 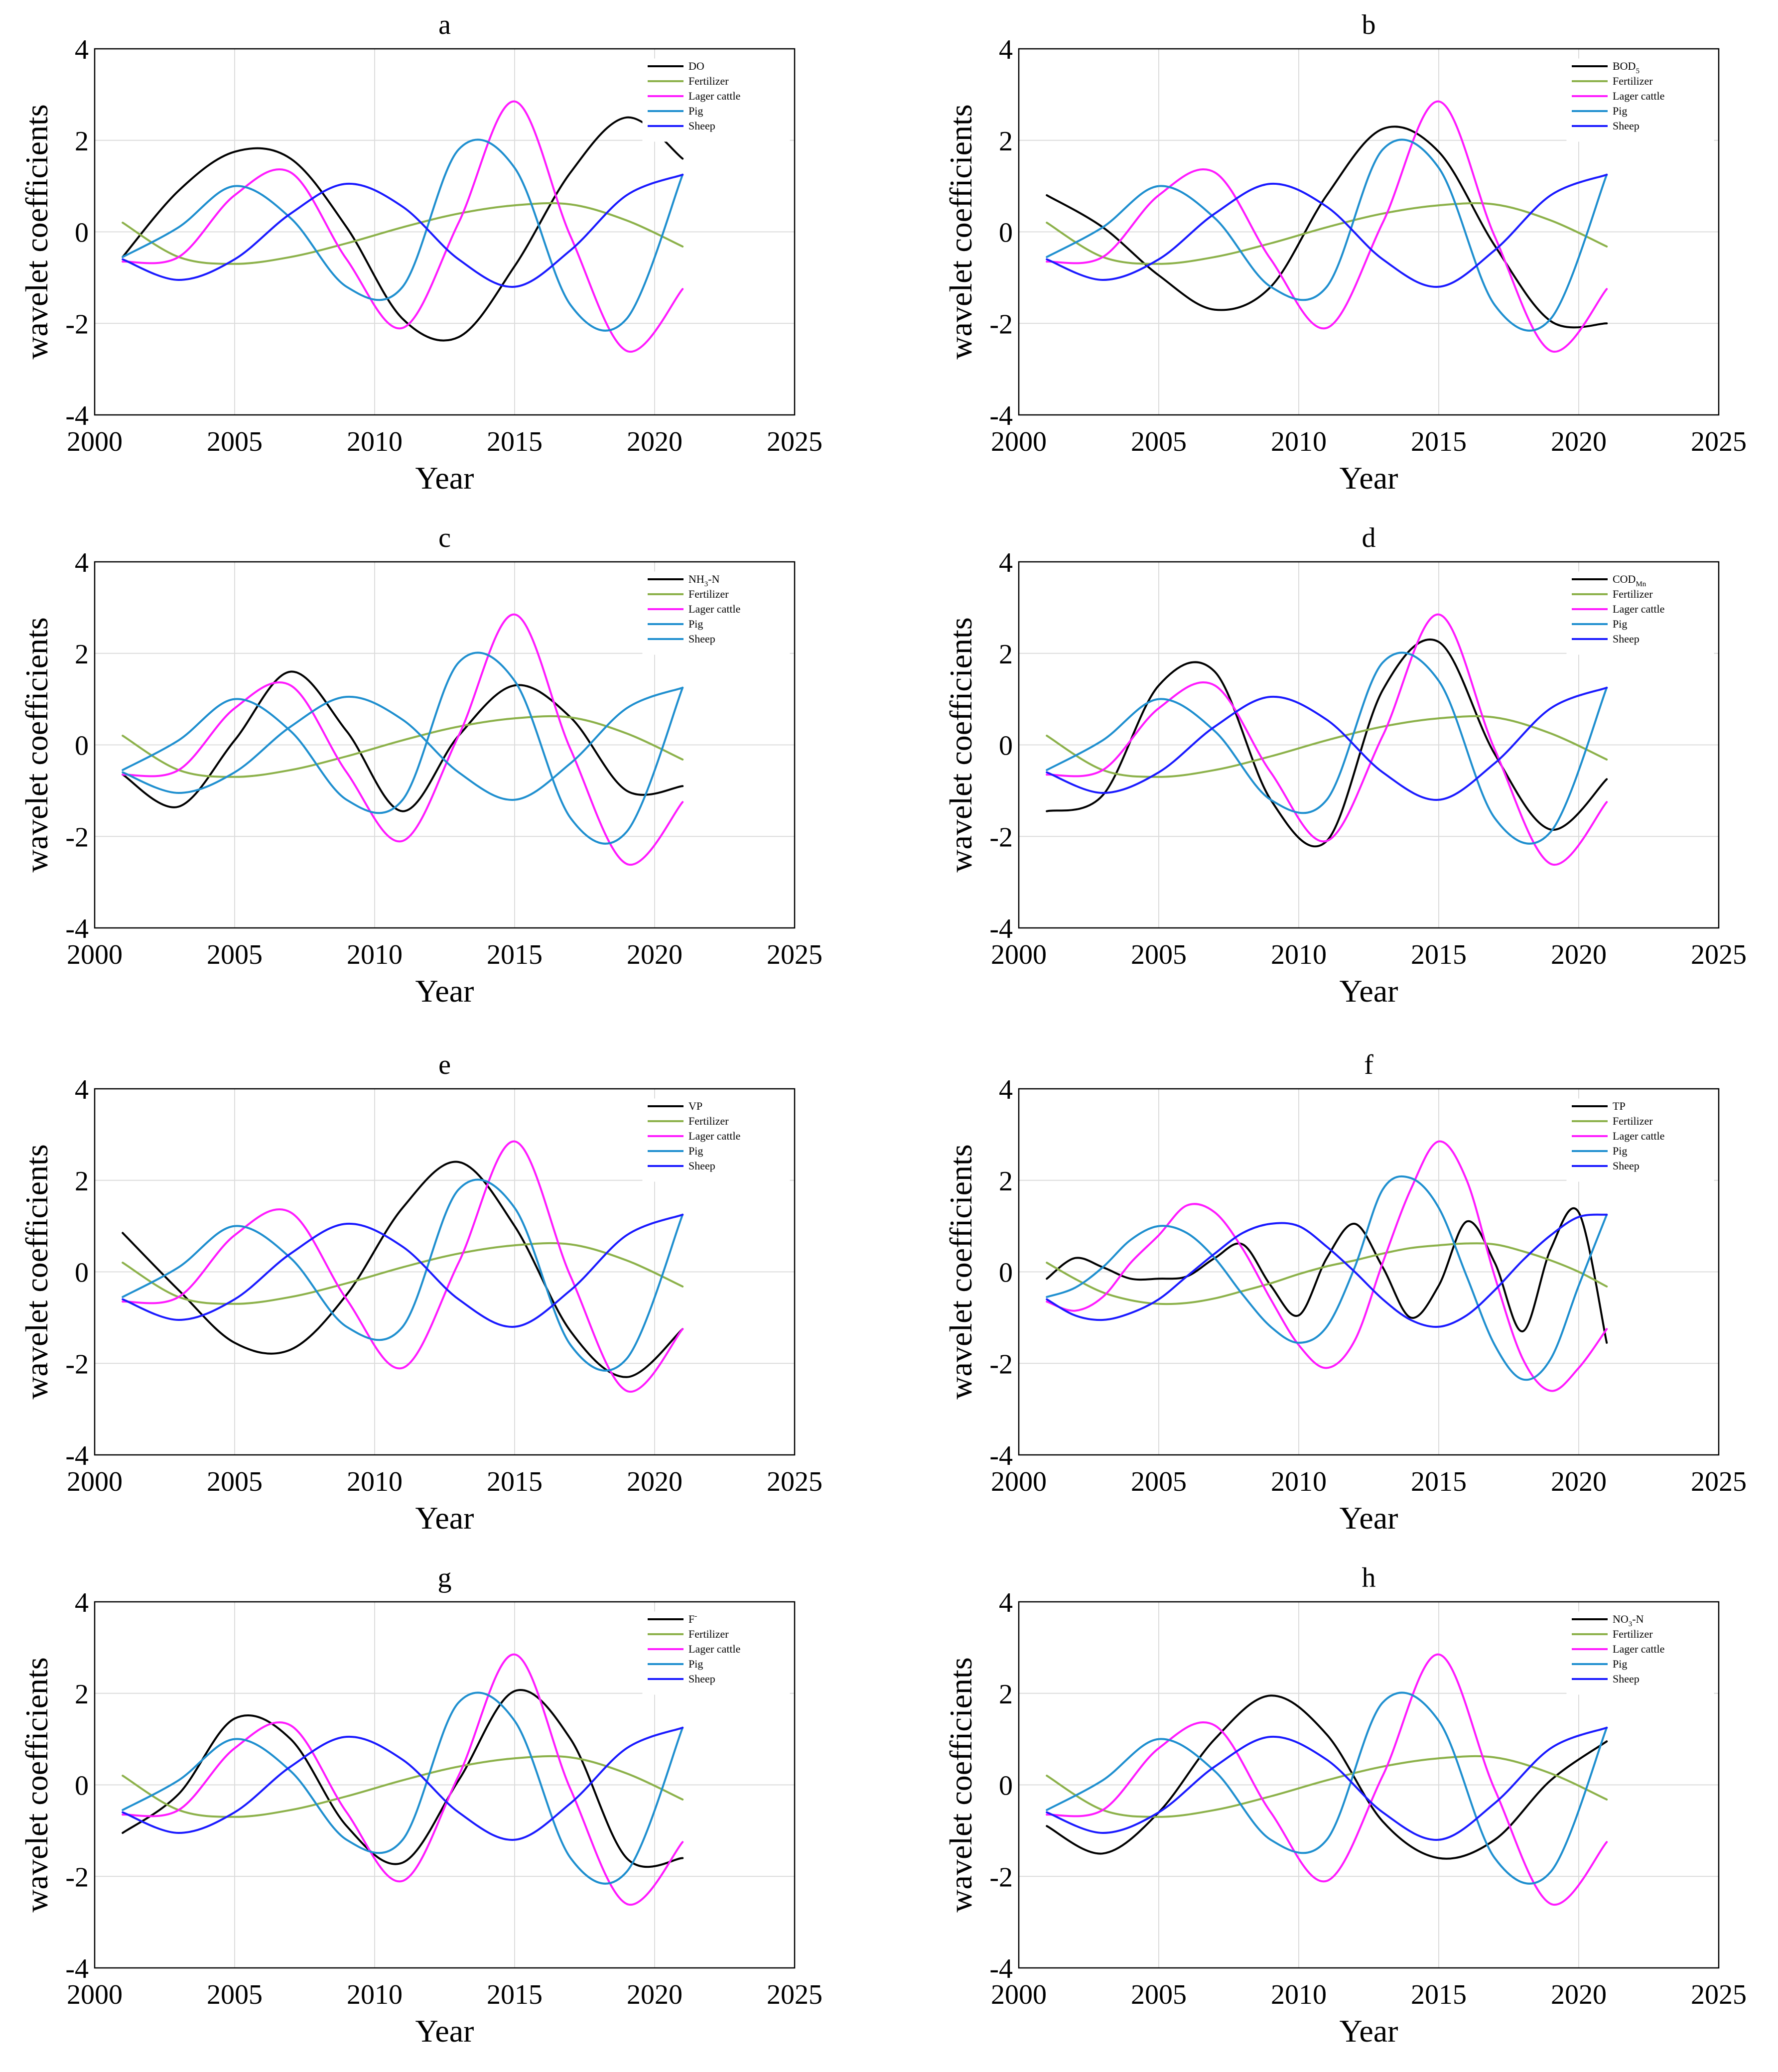 What do you see at coordinates (1619, 1106) in the screenshot?
I see `legend-label: TP` at bounding box center [1619, 1106].